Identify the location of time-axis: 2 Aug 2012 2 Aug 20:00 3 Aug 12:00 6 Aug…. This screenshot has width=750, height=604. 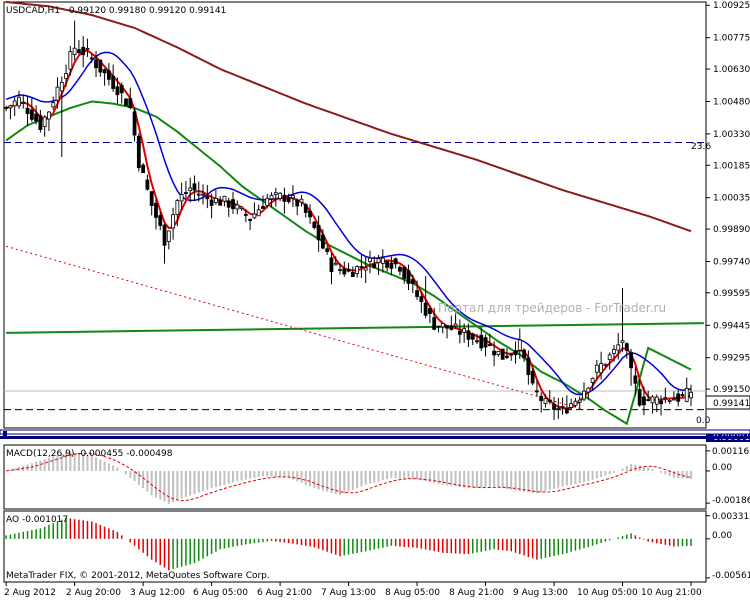
(353, 593).